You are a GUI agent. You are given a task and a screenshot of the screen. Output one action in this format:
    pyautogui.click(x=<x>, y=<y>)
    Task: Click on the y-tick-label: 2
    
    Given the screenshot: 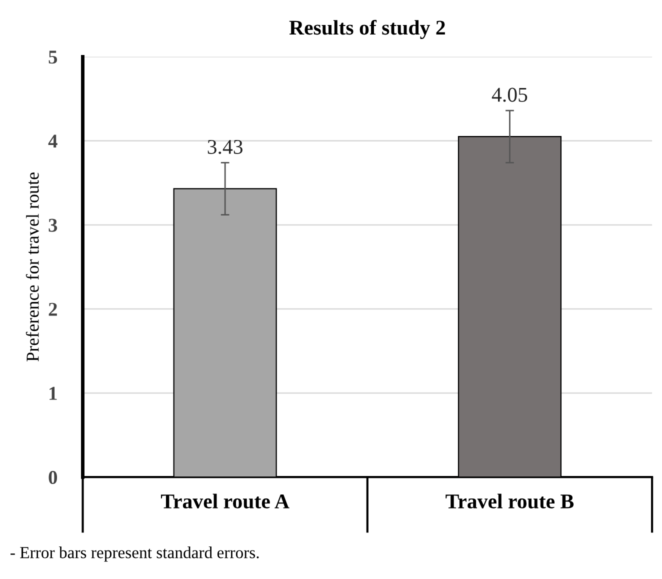 What is the action you would take?
    pyautogui.click(x=52, y=309)
    